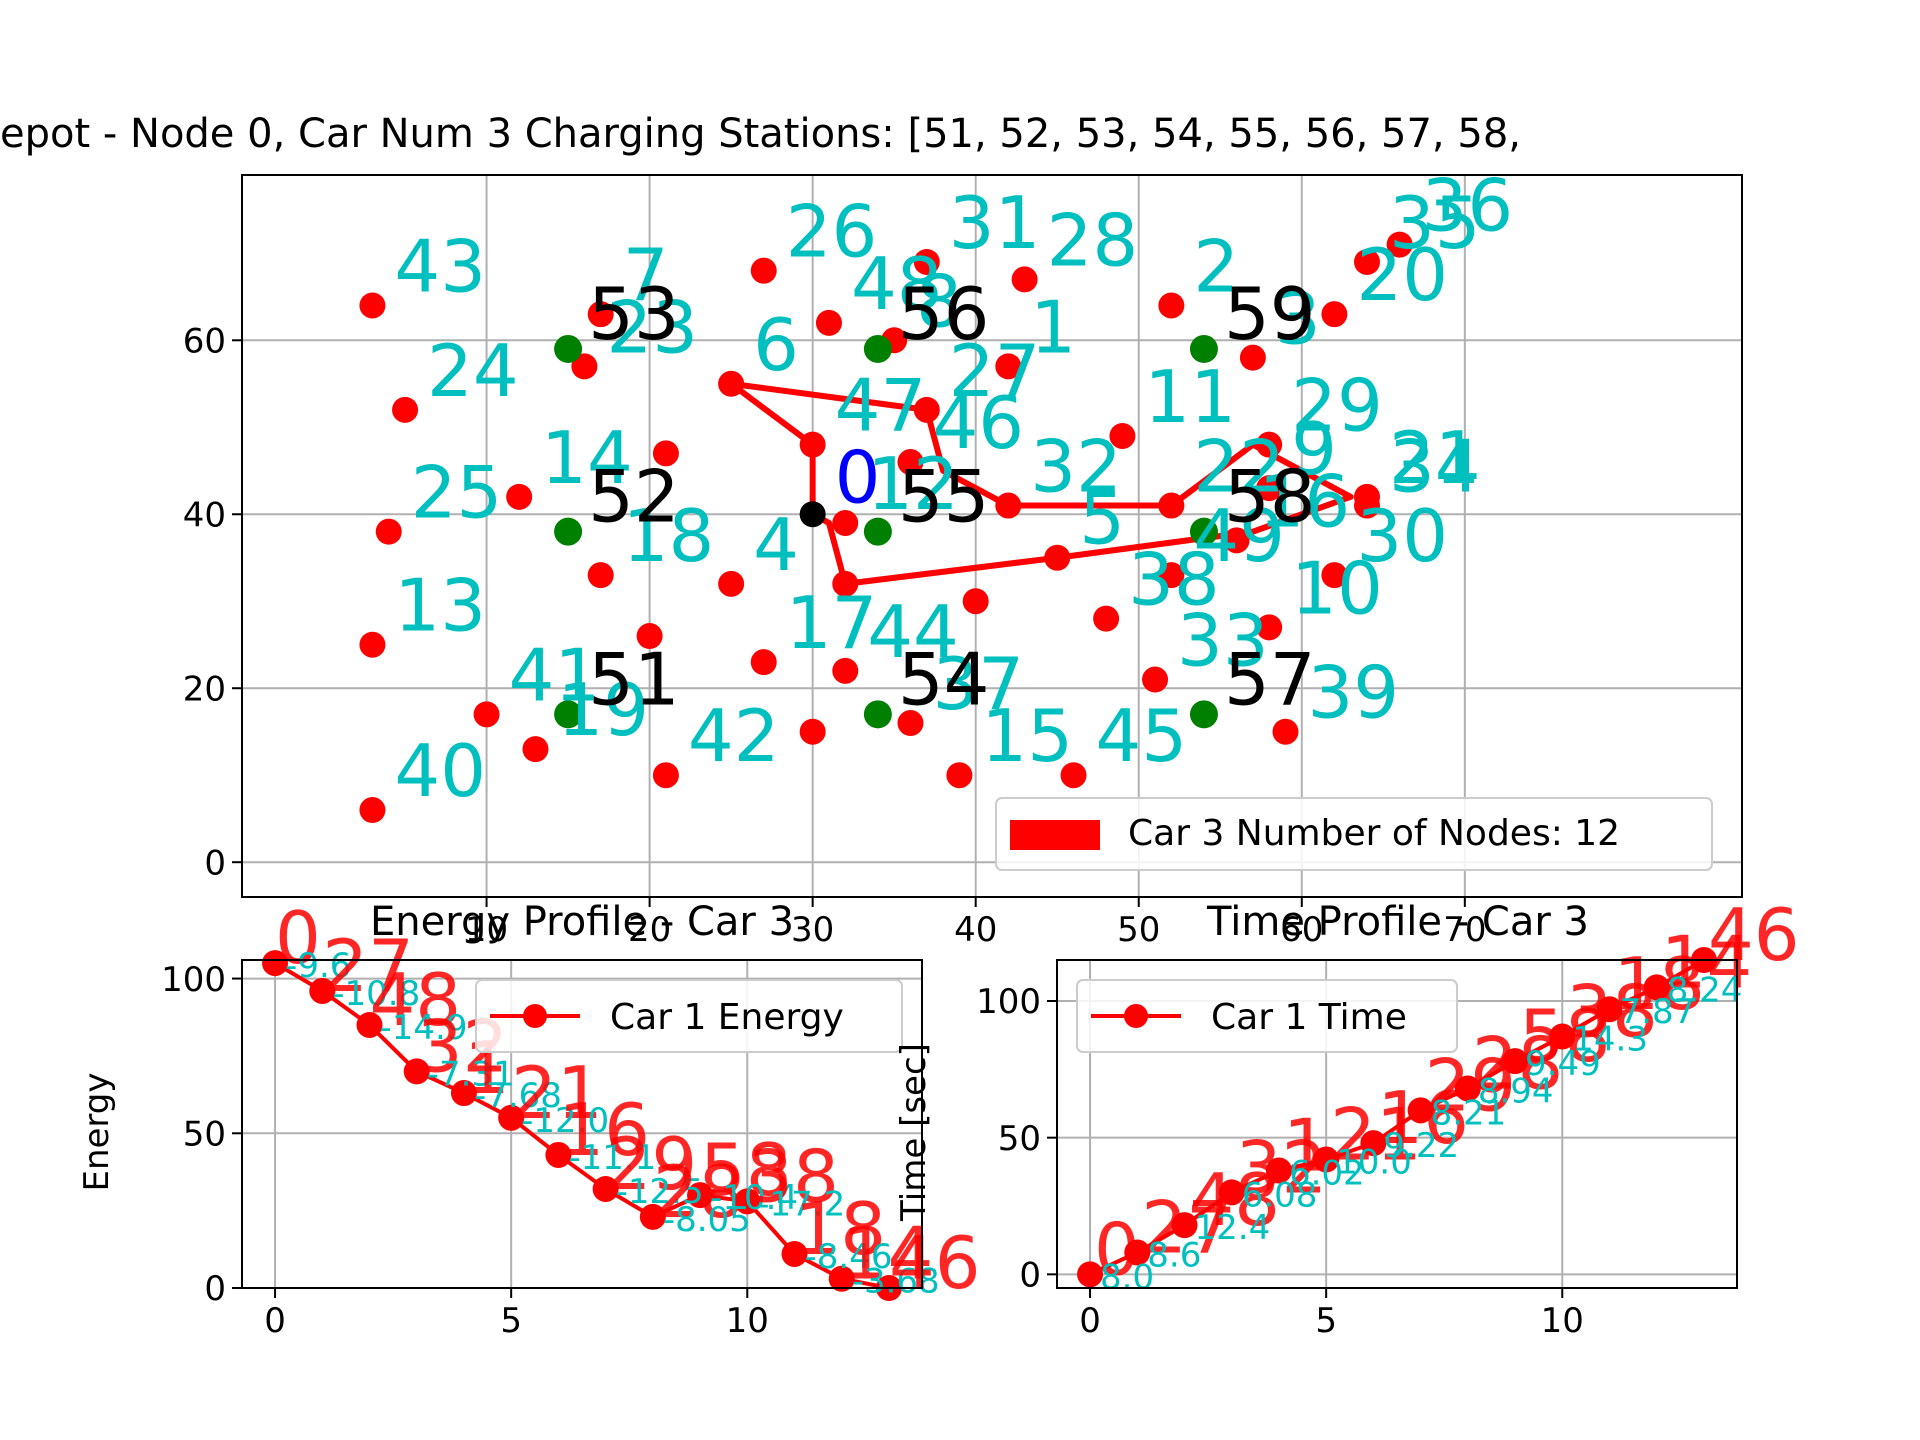 The width and height of the screenshot is (1920, 1440). I want to click on route-map-tick-label-y: 40, so click(204, 515).